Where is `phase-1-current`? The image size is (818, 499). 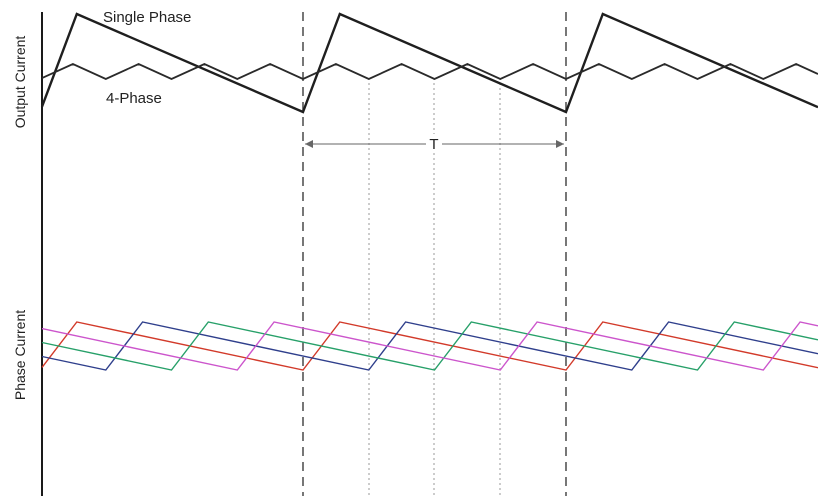 phase-1-current is located at coordinates (429, 346).